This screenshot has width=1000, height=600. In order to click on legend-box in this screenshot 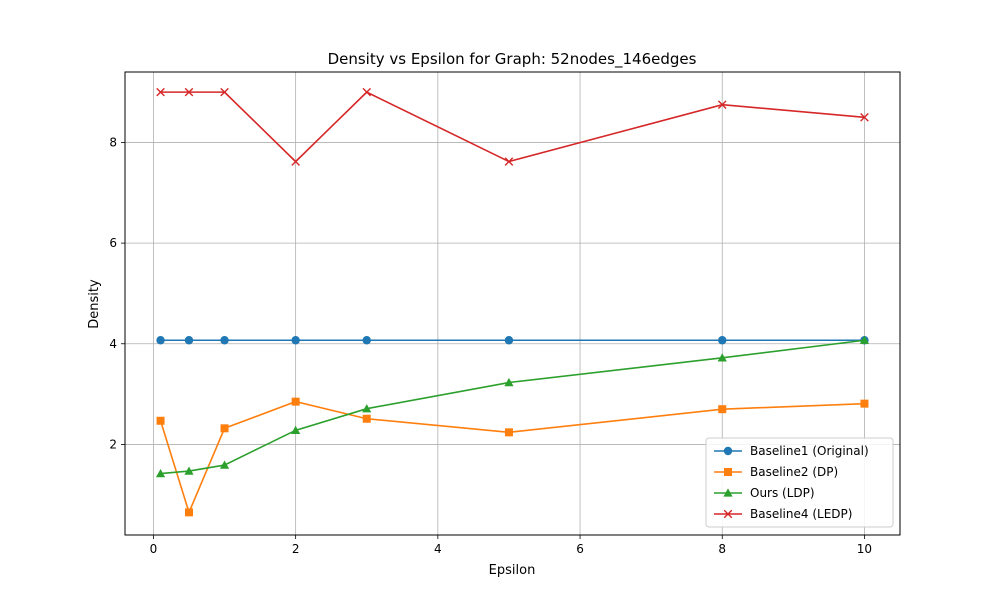, I will do `click(799, 482)`.